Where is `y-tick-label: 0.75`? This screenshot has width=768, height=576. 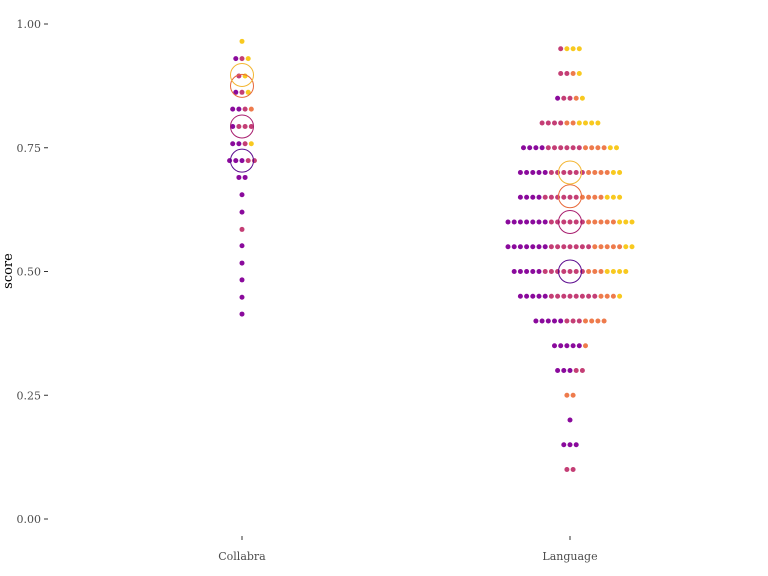
y-tick-label: 0.75 is located at coordinates (29, 148).